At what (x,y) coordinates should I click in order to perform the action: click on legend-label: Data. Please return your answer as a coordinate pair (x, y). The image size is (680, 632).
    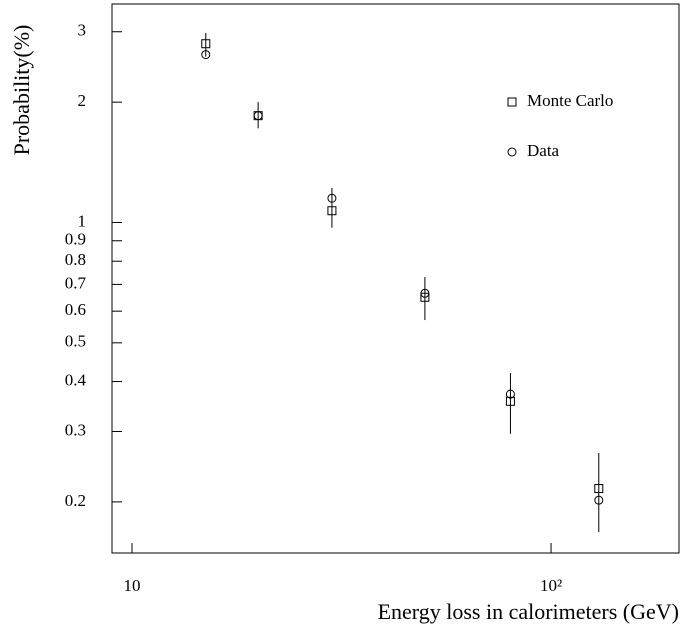
    Looking at the image, I should click on (543, 150).